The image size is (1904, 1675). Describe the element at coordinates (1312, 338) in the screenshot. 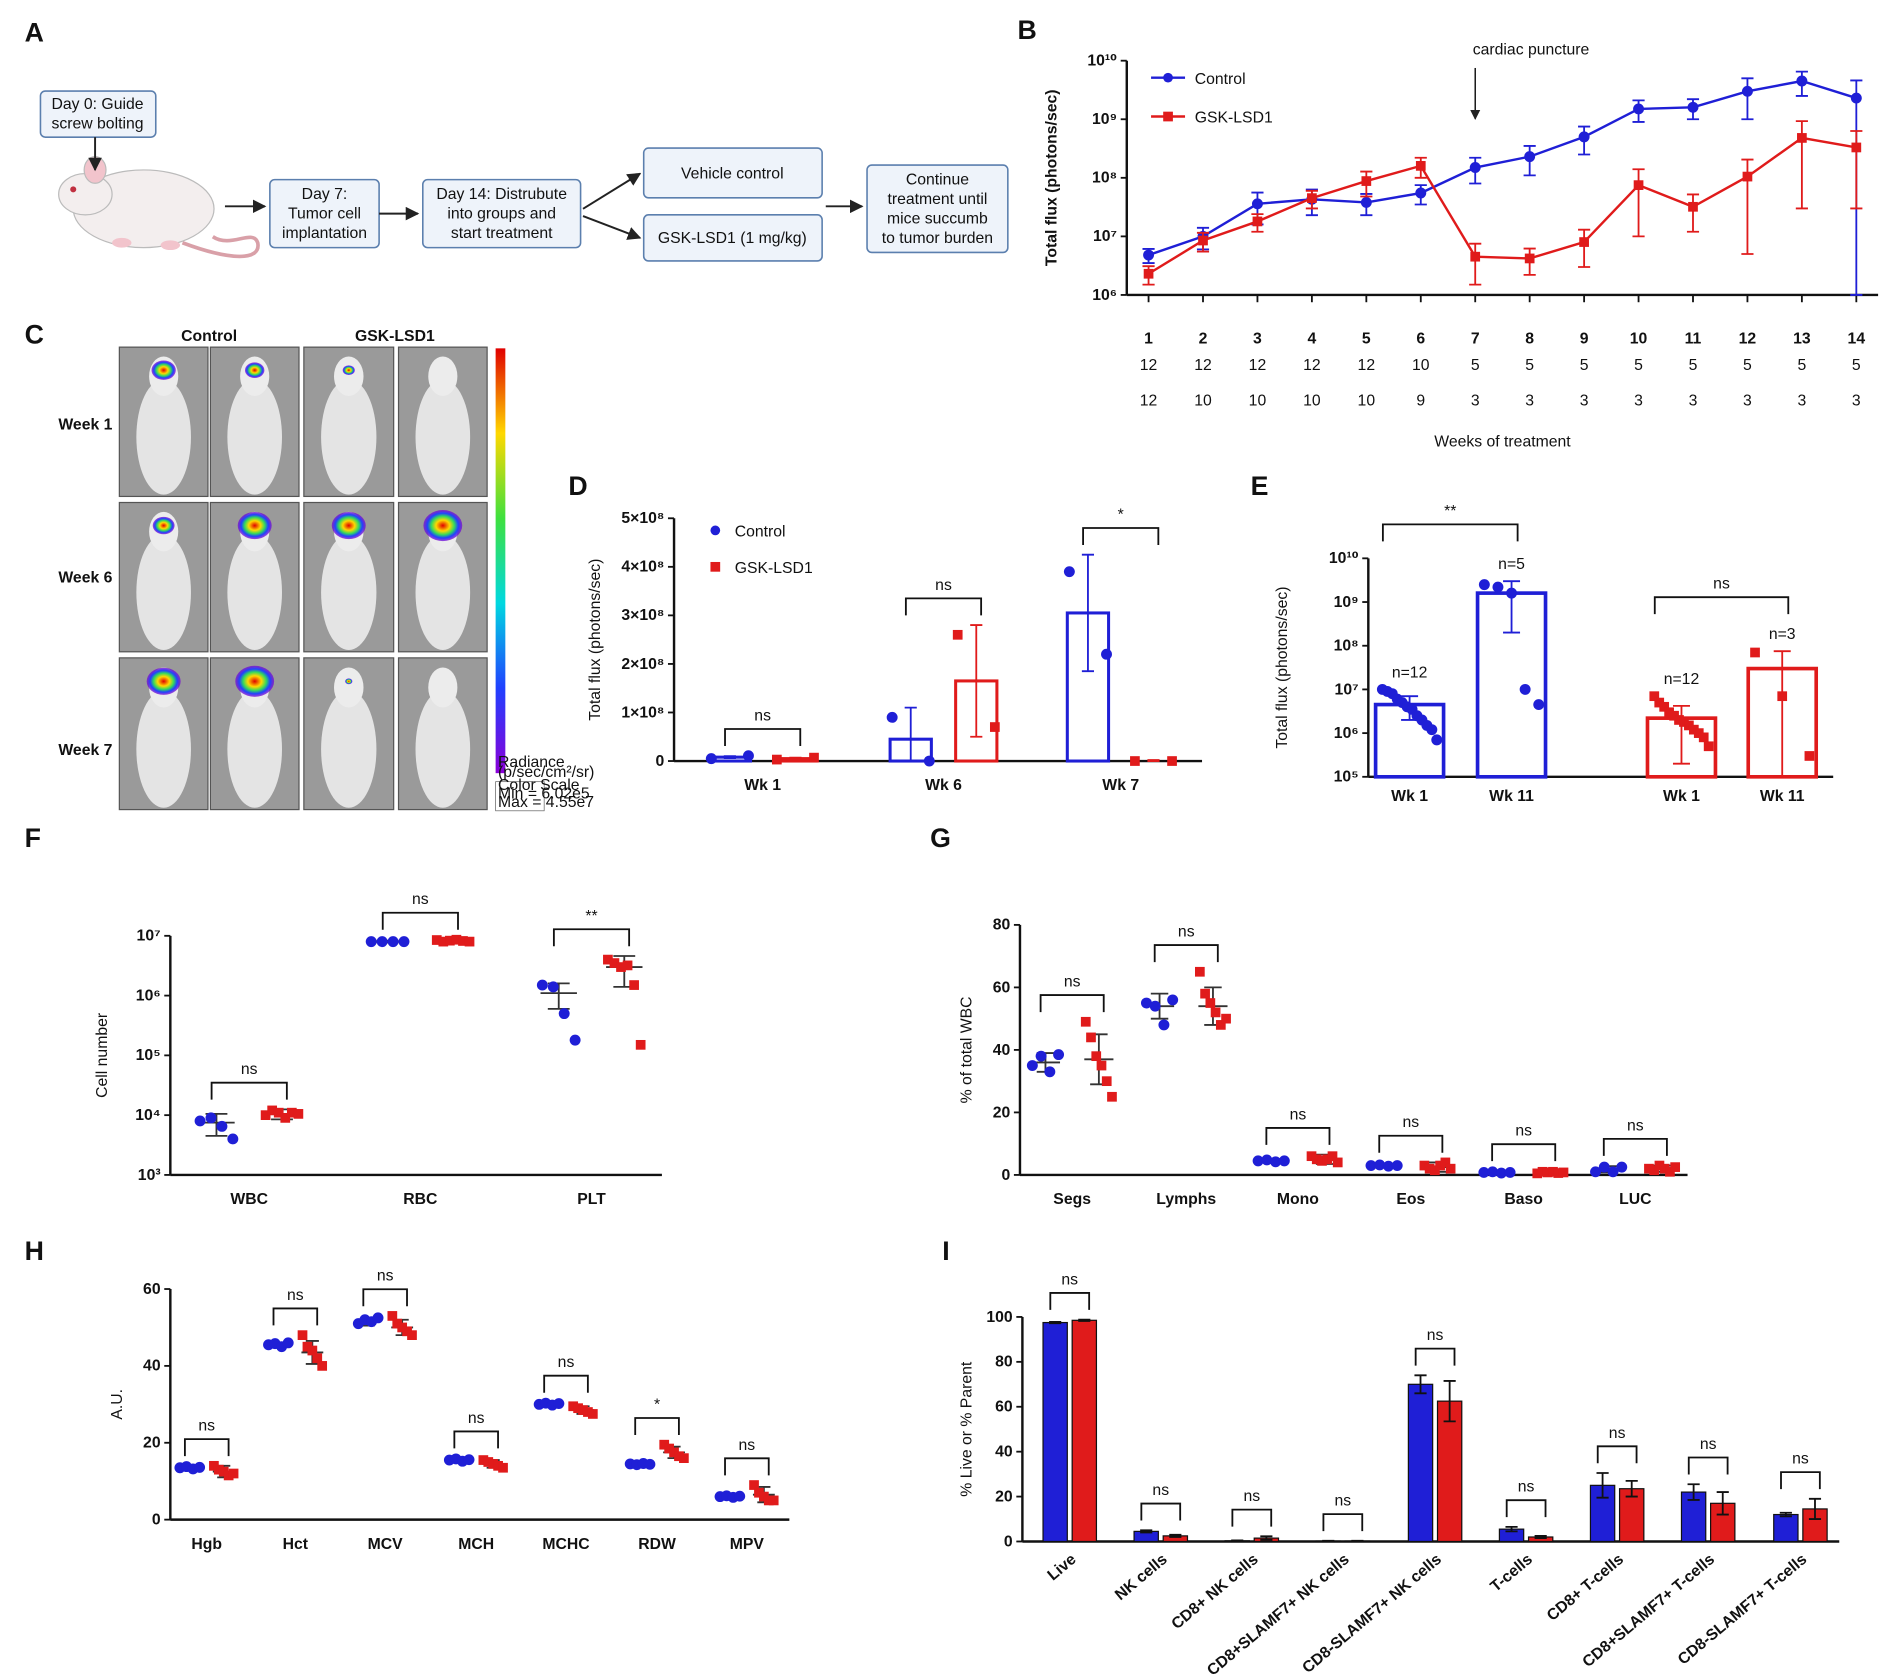

I see `x-tick-label: 4` at that location.